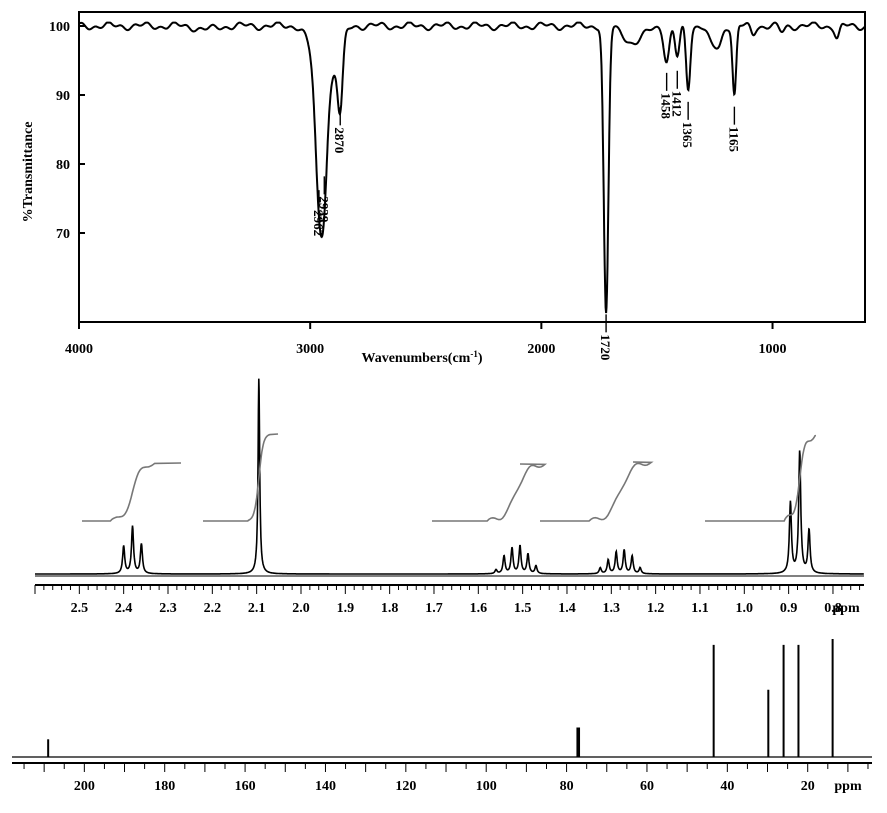 The image size is (887, 813). I want to click on c-nmr-peaks, so click(440, 698).